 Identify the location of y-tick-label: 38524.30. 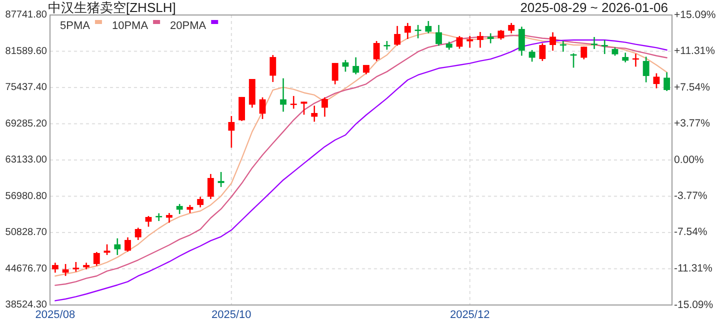
(26, 305).